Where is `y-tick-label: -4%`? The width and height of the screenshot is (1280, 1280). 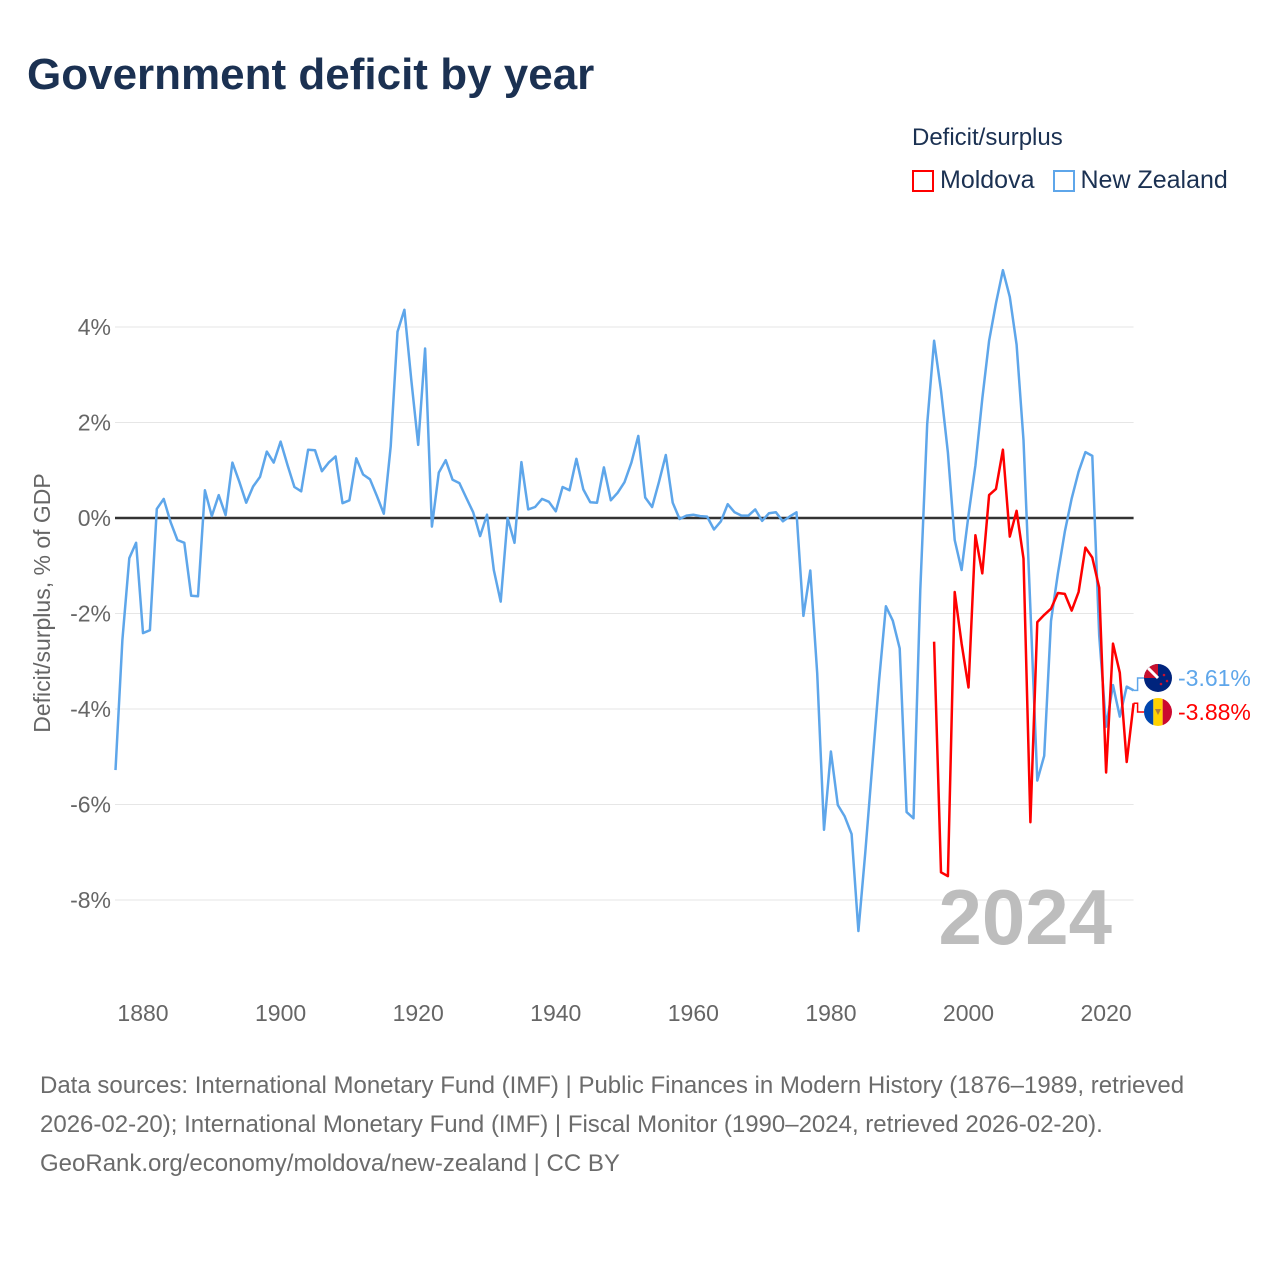
y-tick-label: -4% is located at coordinates (90, 709).